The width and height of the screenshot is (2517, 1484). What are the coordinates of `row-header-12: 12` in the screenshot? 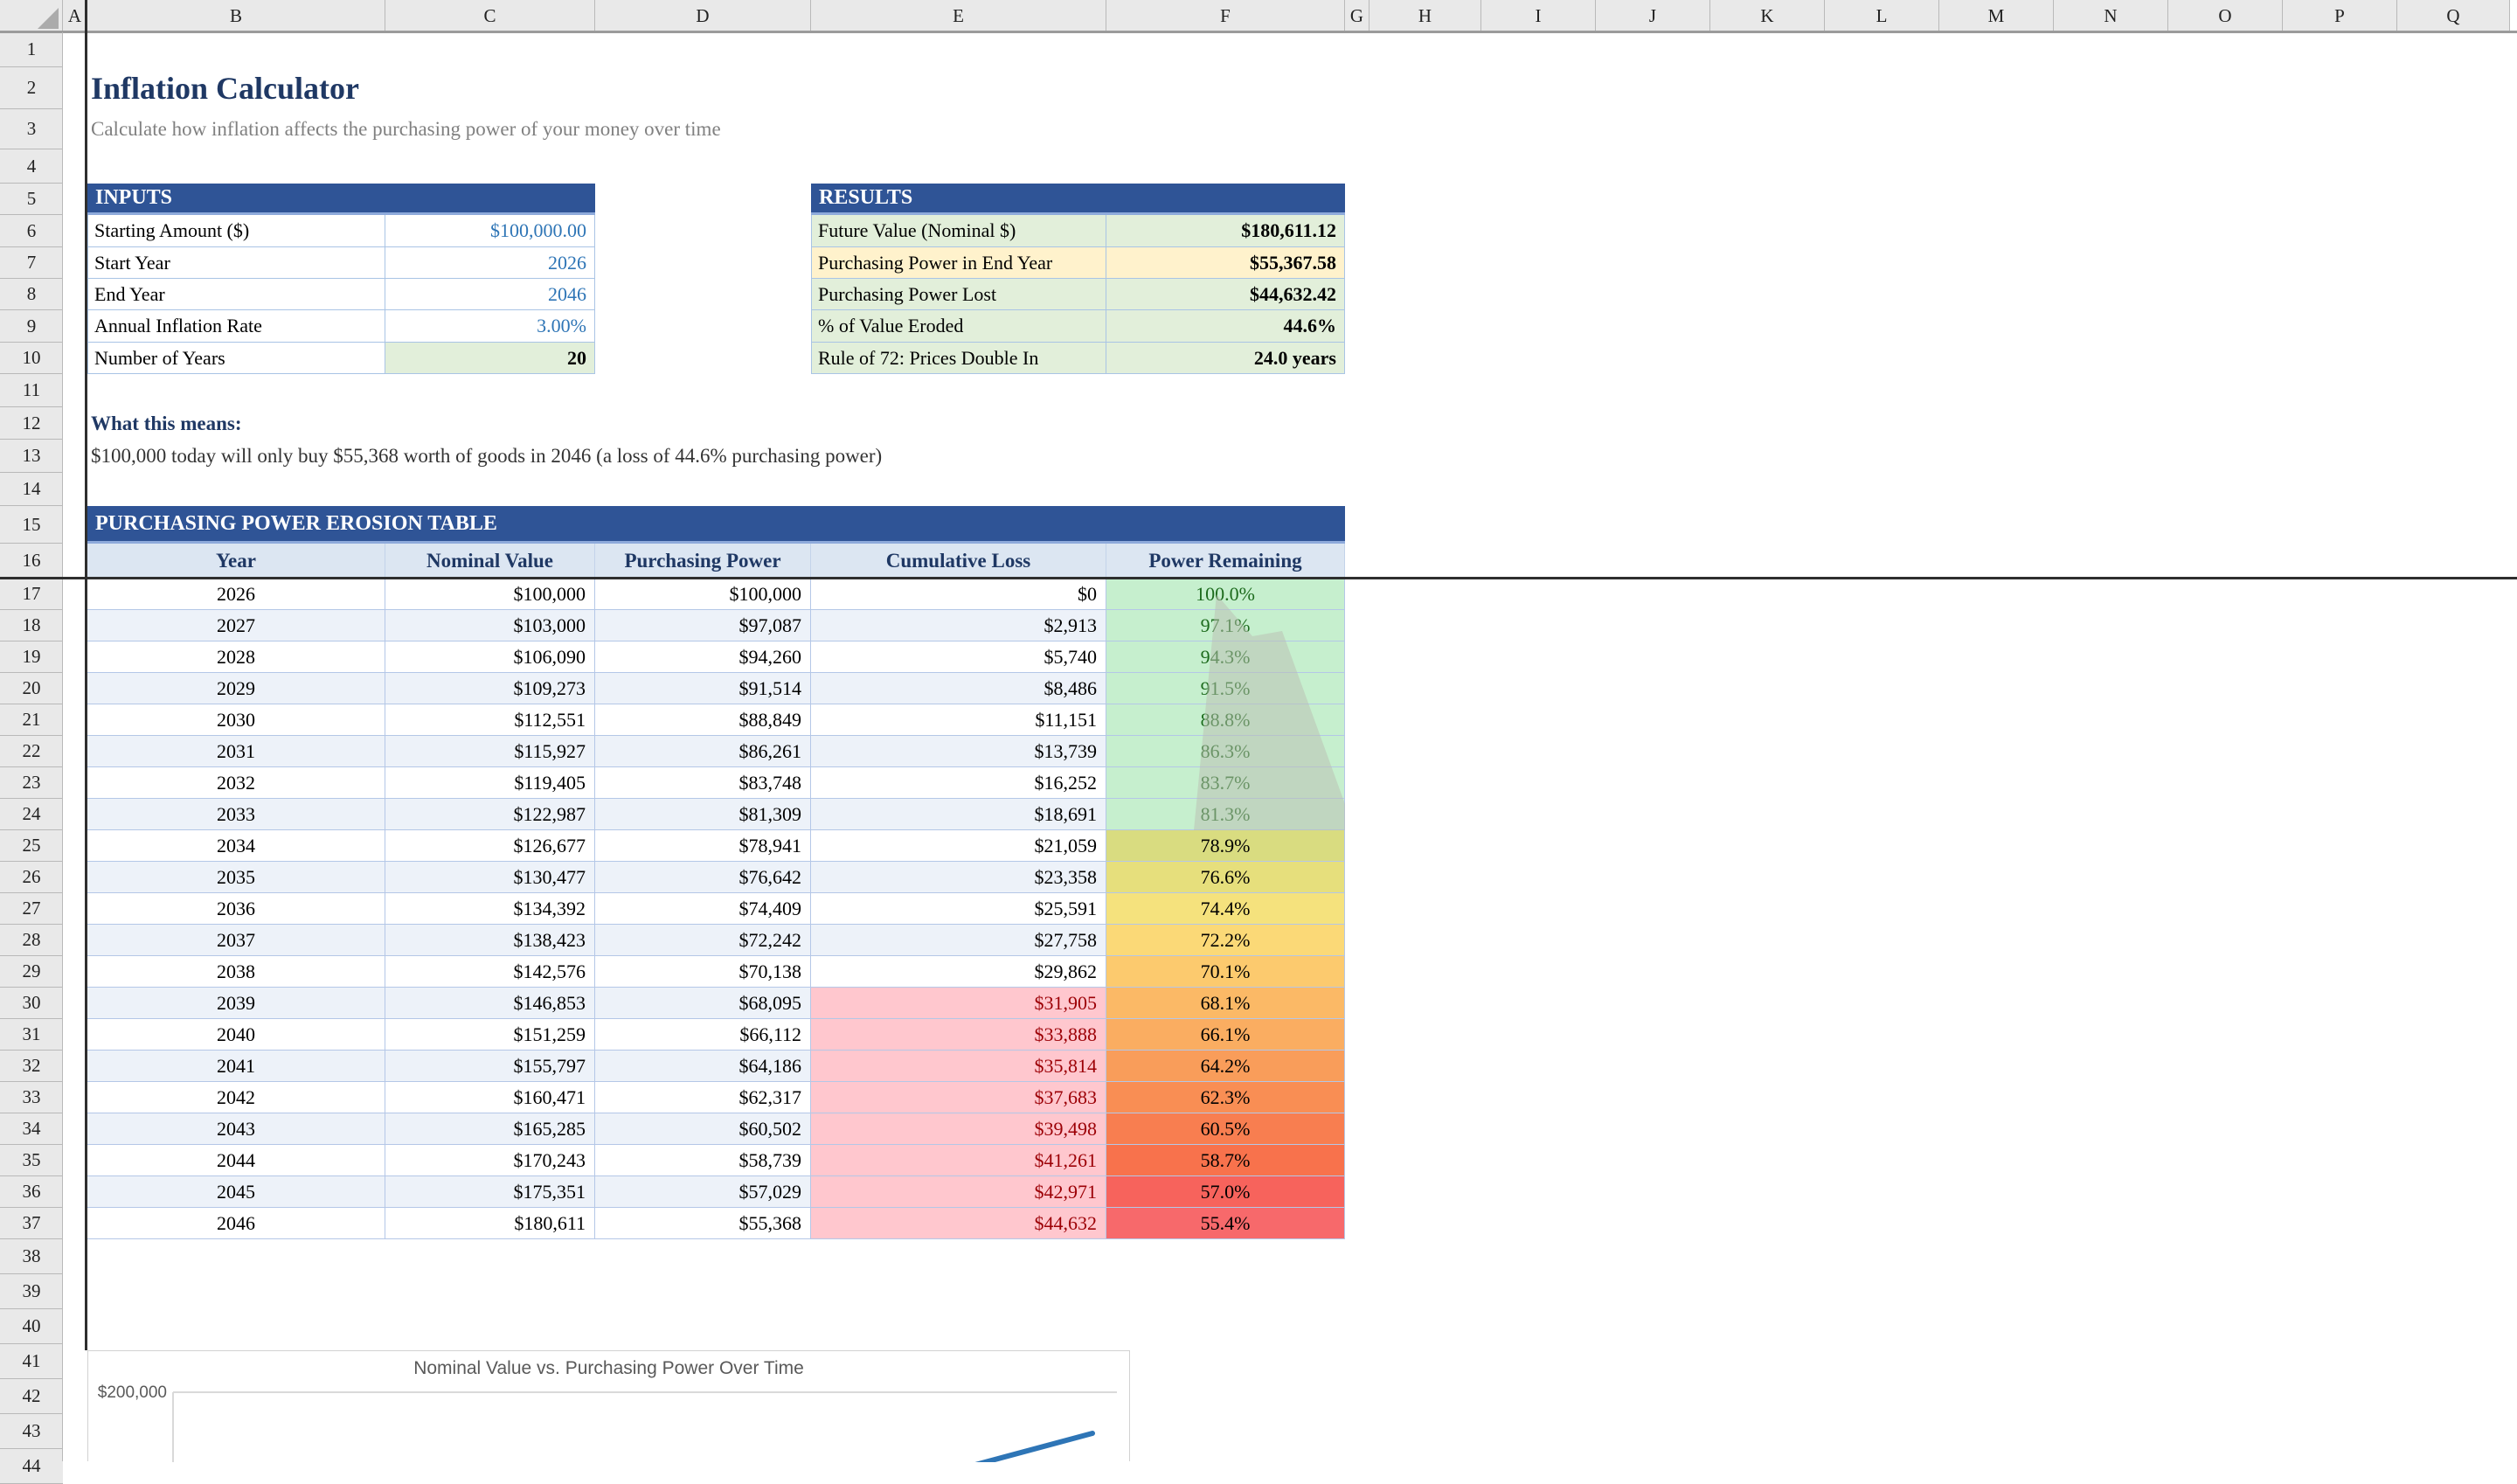 It's located at (31, 423).